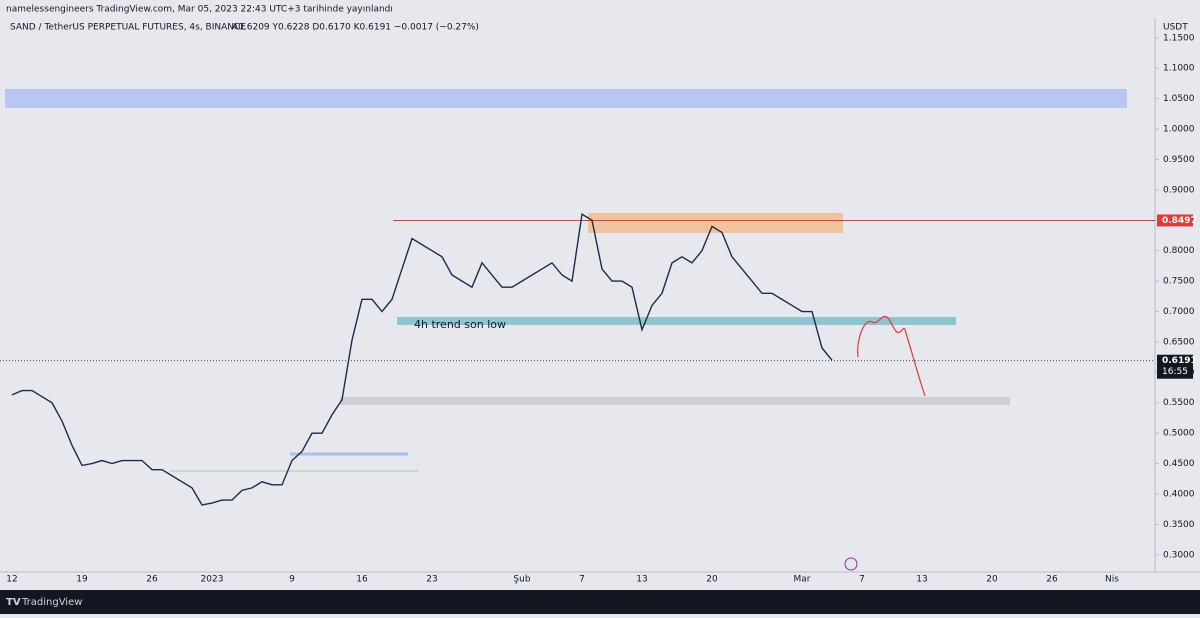 This screenshot has height=618, width=1200. I want to click on price-label-box, so click(1175, 220).